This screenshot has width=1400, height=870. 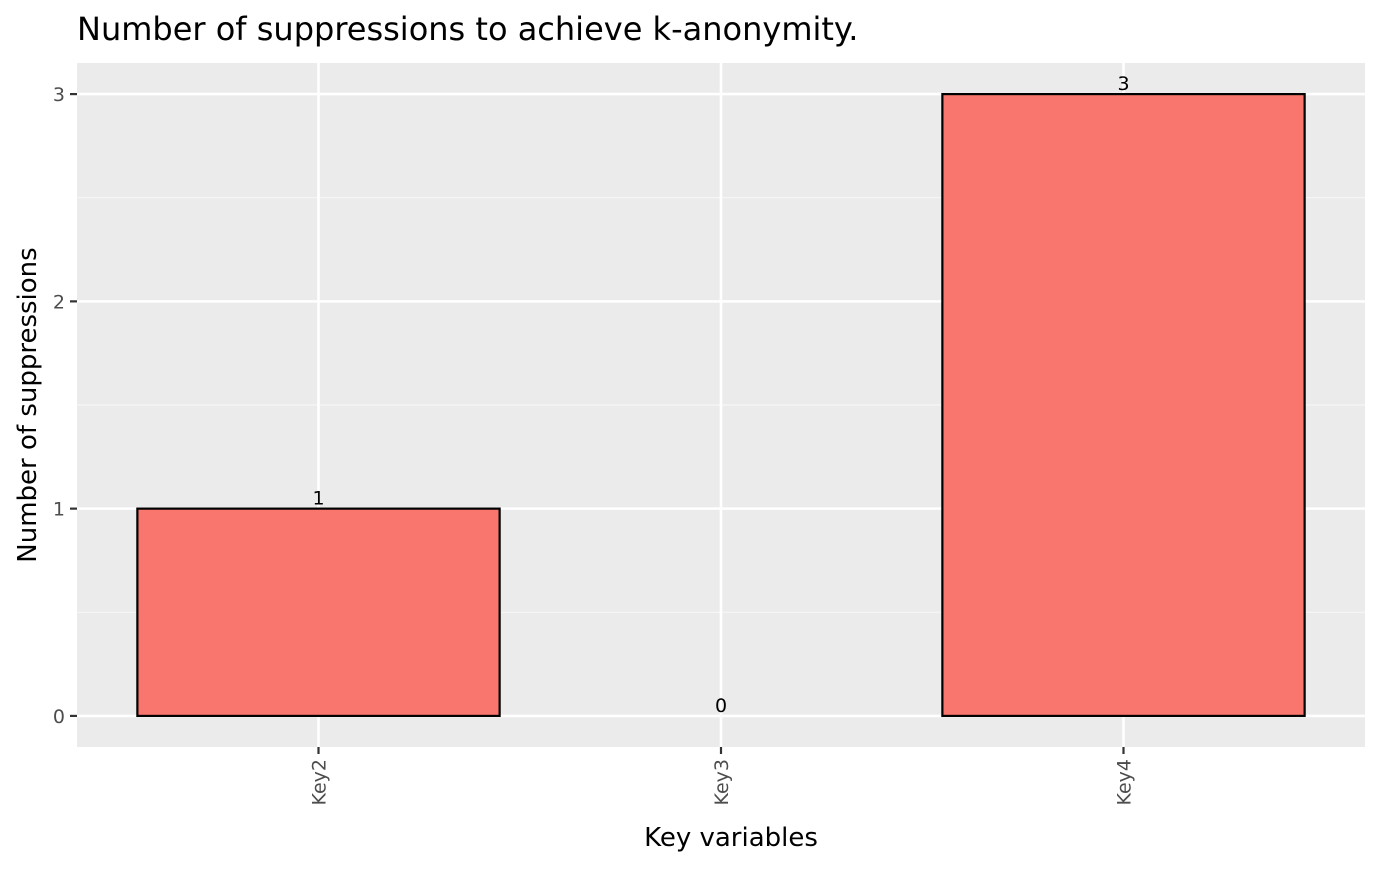 What do you see at coordinates (320, 782) in the screenshot?
I see `x-tick-label: Key2` at bounding box center [320, 782].